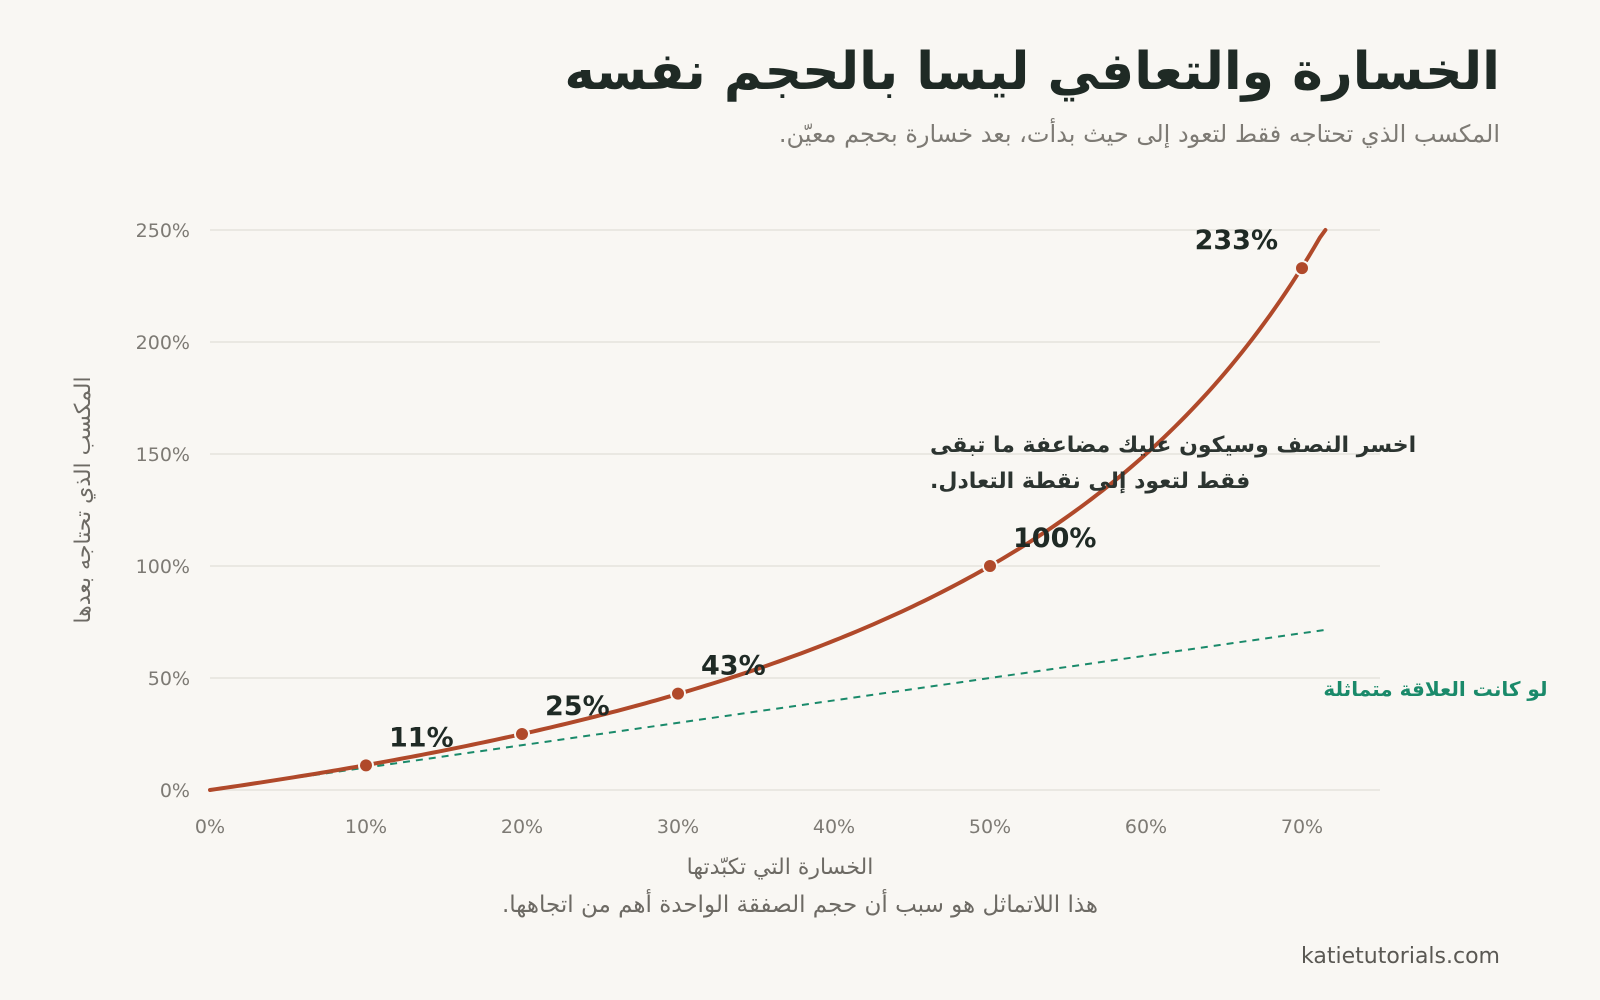 The width and height of the screenshot is (1600, 1000). I want to click on x-tick-label: 10%, so click(366, 827).